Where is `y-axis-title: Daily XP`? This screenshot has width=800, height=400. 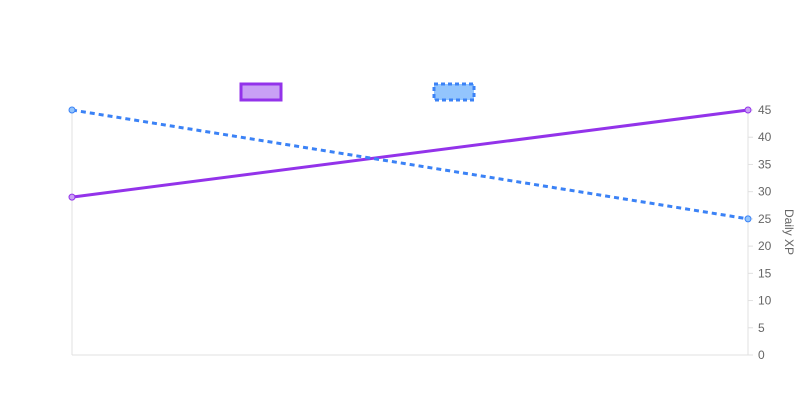 y-axis-title: Daily XP is located at coordinates (789, 232).